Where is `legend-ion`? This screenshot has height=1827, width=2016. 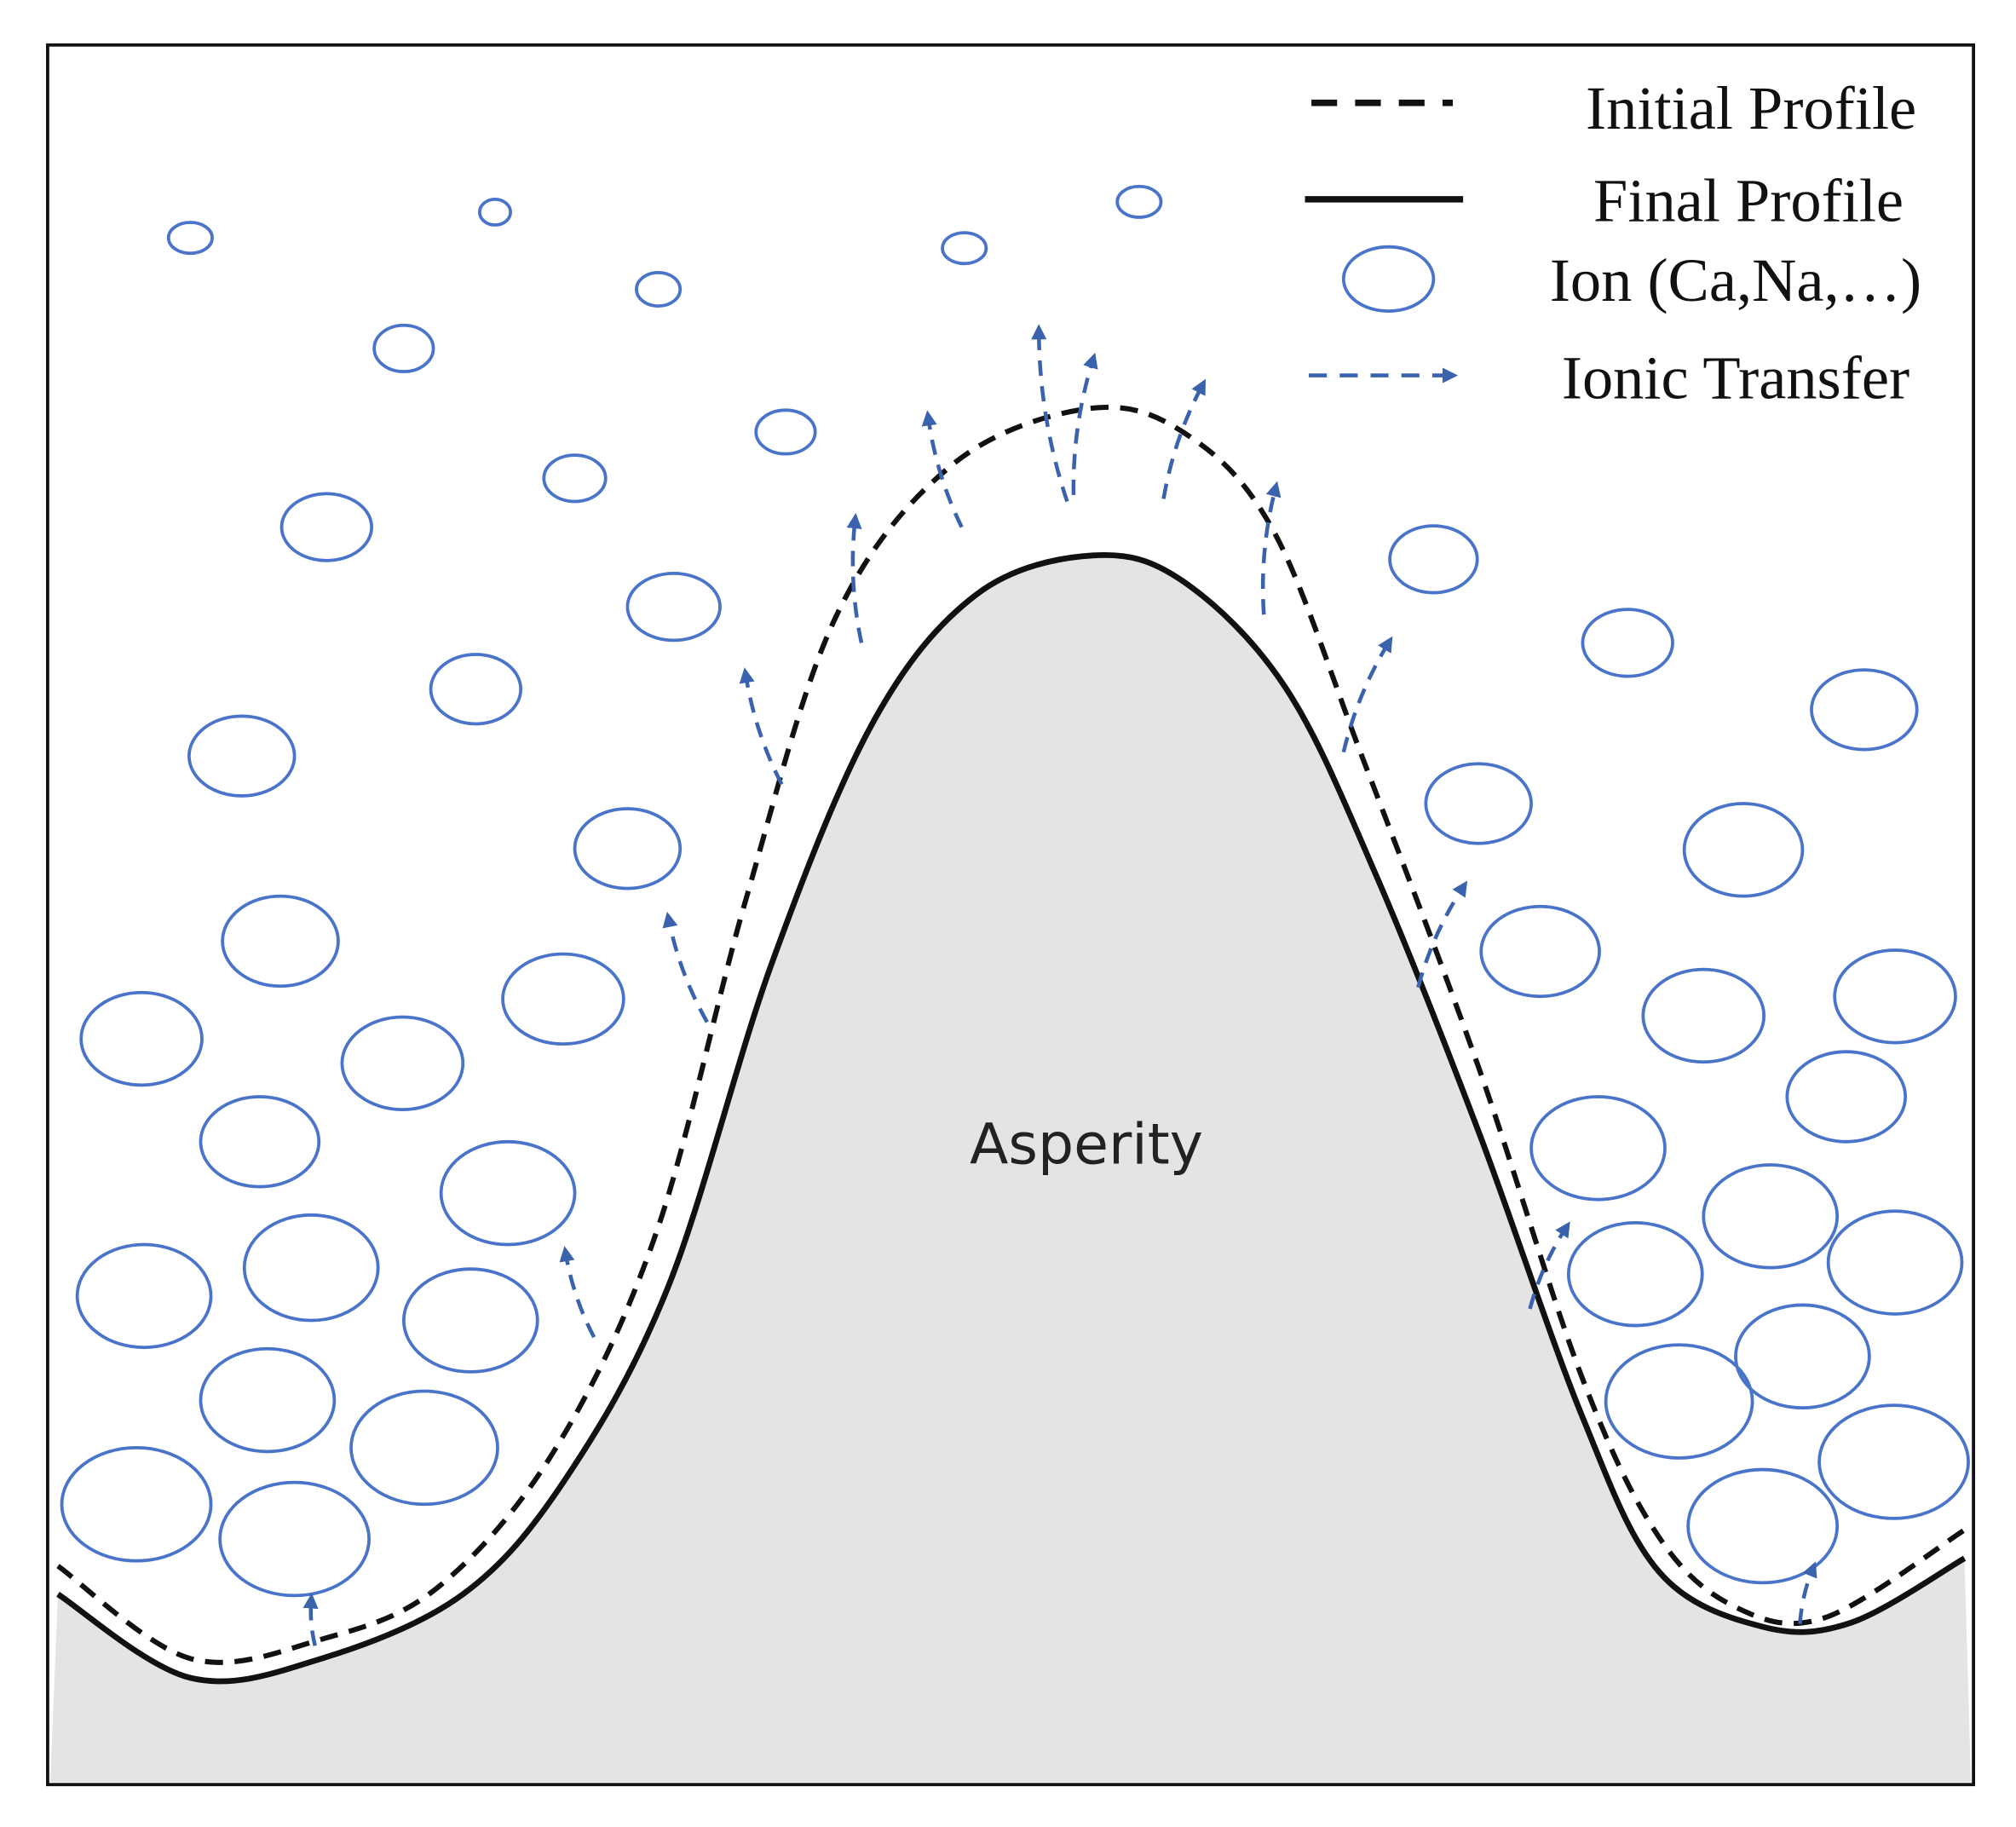
legend-ion is located at coordinates (1388, 279).